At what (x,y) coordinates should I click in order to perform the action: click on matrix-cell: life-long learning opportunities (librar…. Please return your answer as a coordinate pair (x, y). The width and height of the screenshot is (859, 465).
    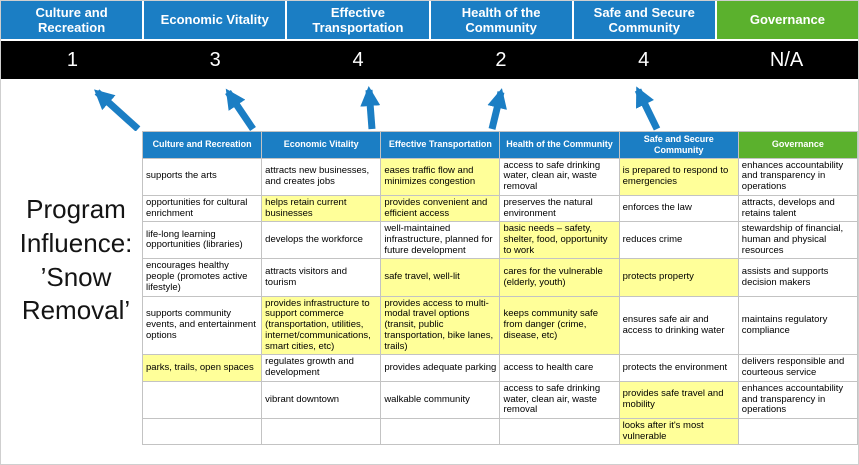
    Looking at the image, I should click on (202, 240).